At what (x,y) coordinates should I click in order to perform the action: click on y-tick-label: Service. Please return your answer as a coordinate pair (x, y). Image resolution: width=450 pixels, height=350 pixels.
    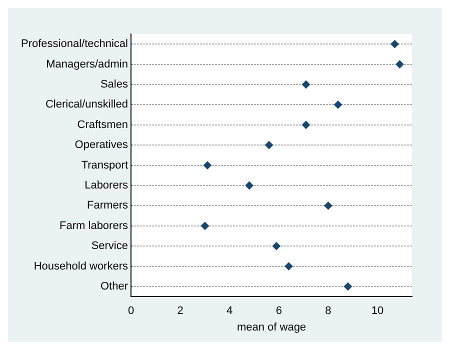
    Looking at the image, I should click on (109, 246).